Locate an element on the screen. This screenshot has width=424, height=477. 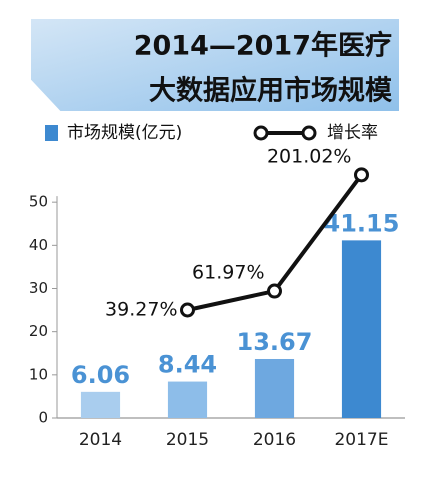
x-tick-label: 2016 is located at coordinates (274, 440).